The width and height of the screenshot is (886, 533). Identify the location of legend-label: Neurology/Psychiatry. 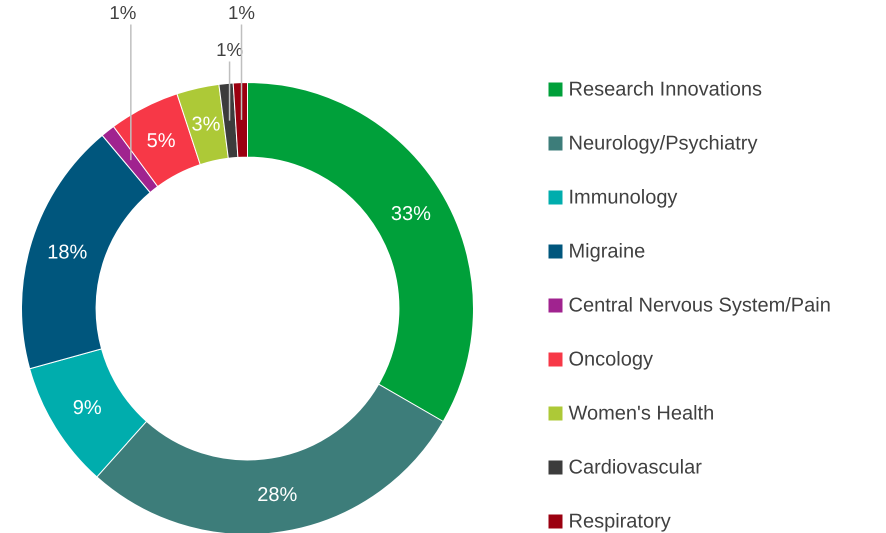
(663, 143).